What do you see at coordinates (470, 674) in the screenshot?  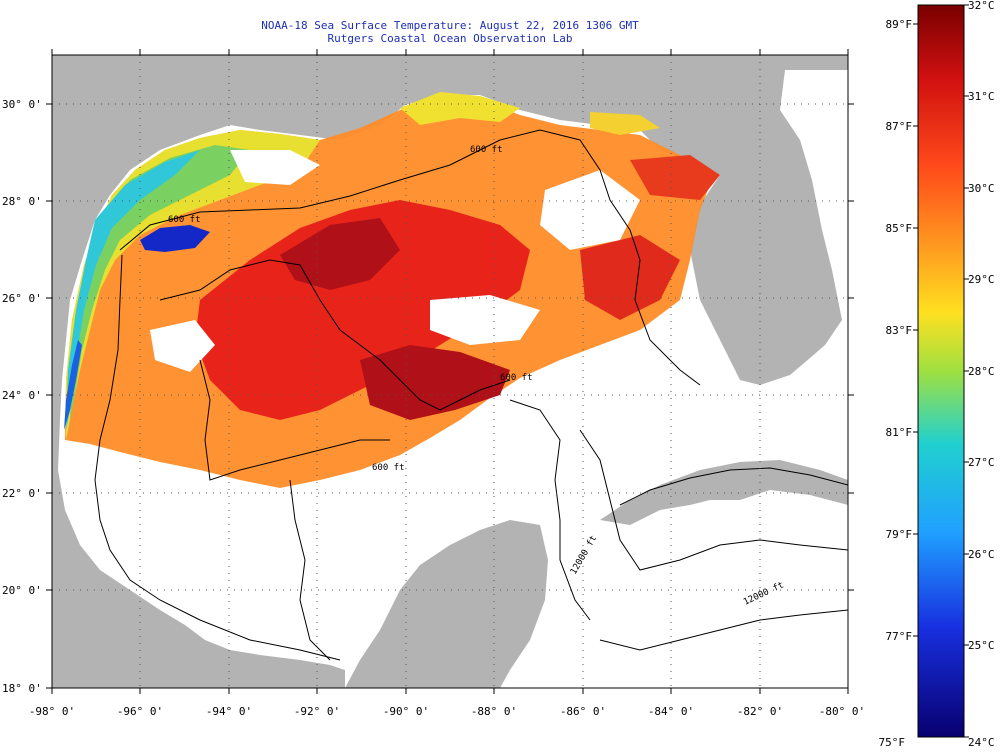 I see `land-central-america` at bounding box center [470, 674].